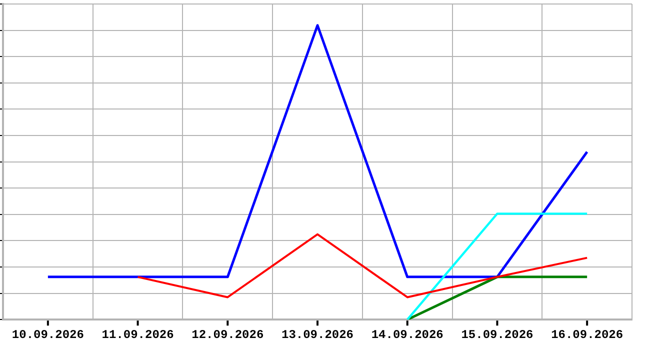  What do you see at coordinates (317, 335) in the screenshot?
I see `x-tick-label: 13.09.2026` at bounding box center [317, 335].